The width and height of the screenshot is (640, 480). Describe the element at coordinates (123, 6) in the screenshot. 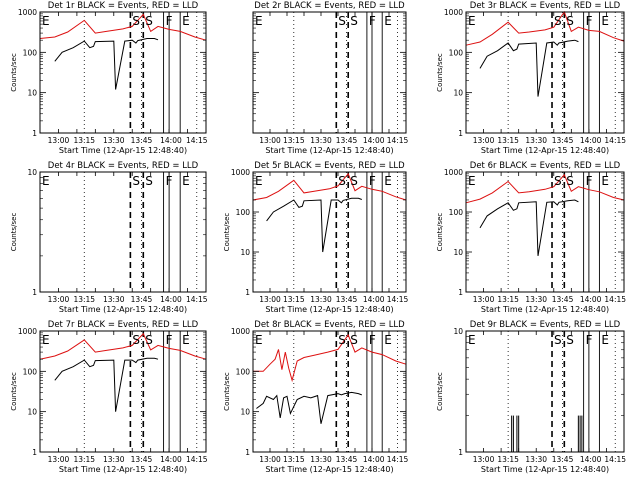

I see `panel-title: Det 1r BLACK = Events, RED = LLD` at that location.